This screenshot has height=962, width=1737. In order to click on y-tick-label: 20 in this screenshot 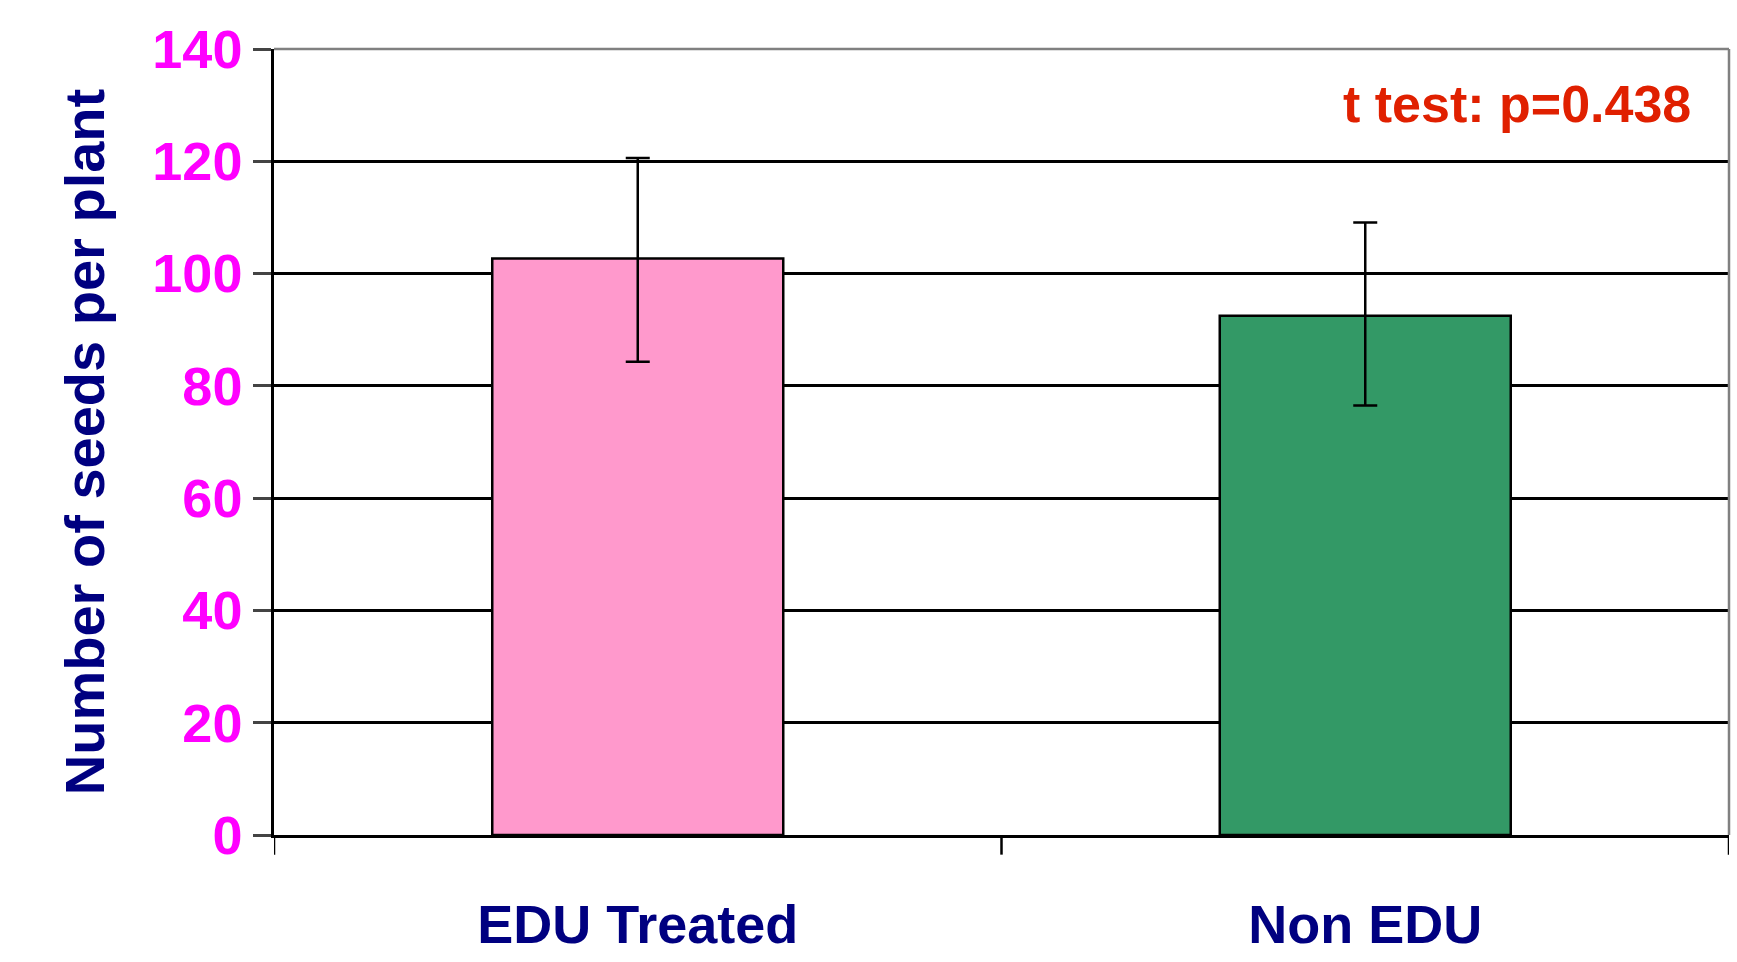, I will do `click(212, 722)`.